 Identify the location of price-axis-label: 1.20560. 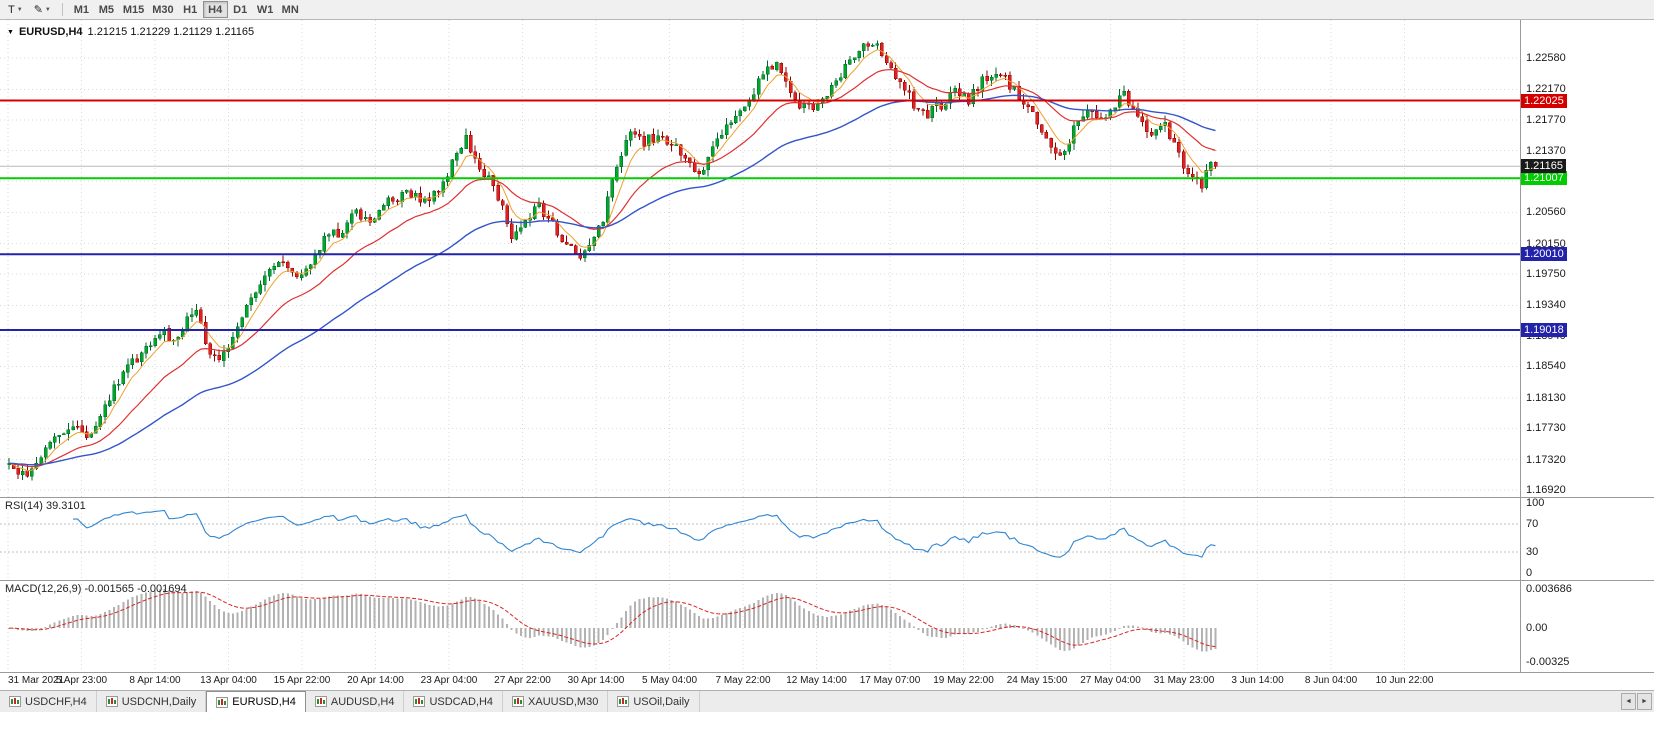
(1546, 212).